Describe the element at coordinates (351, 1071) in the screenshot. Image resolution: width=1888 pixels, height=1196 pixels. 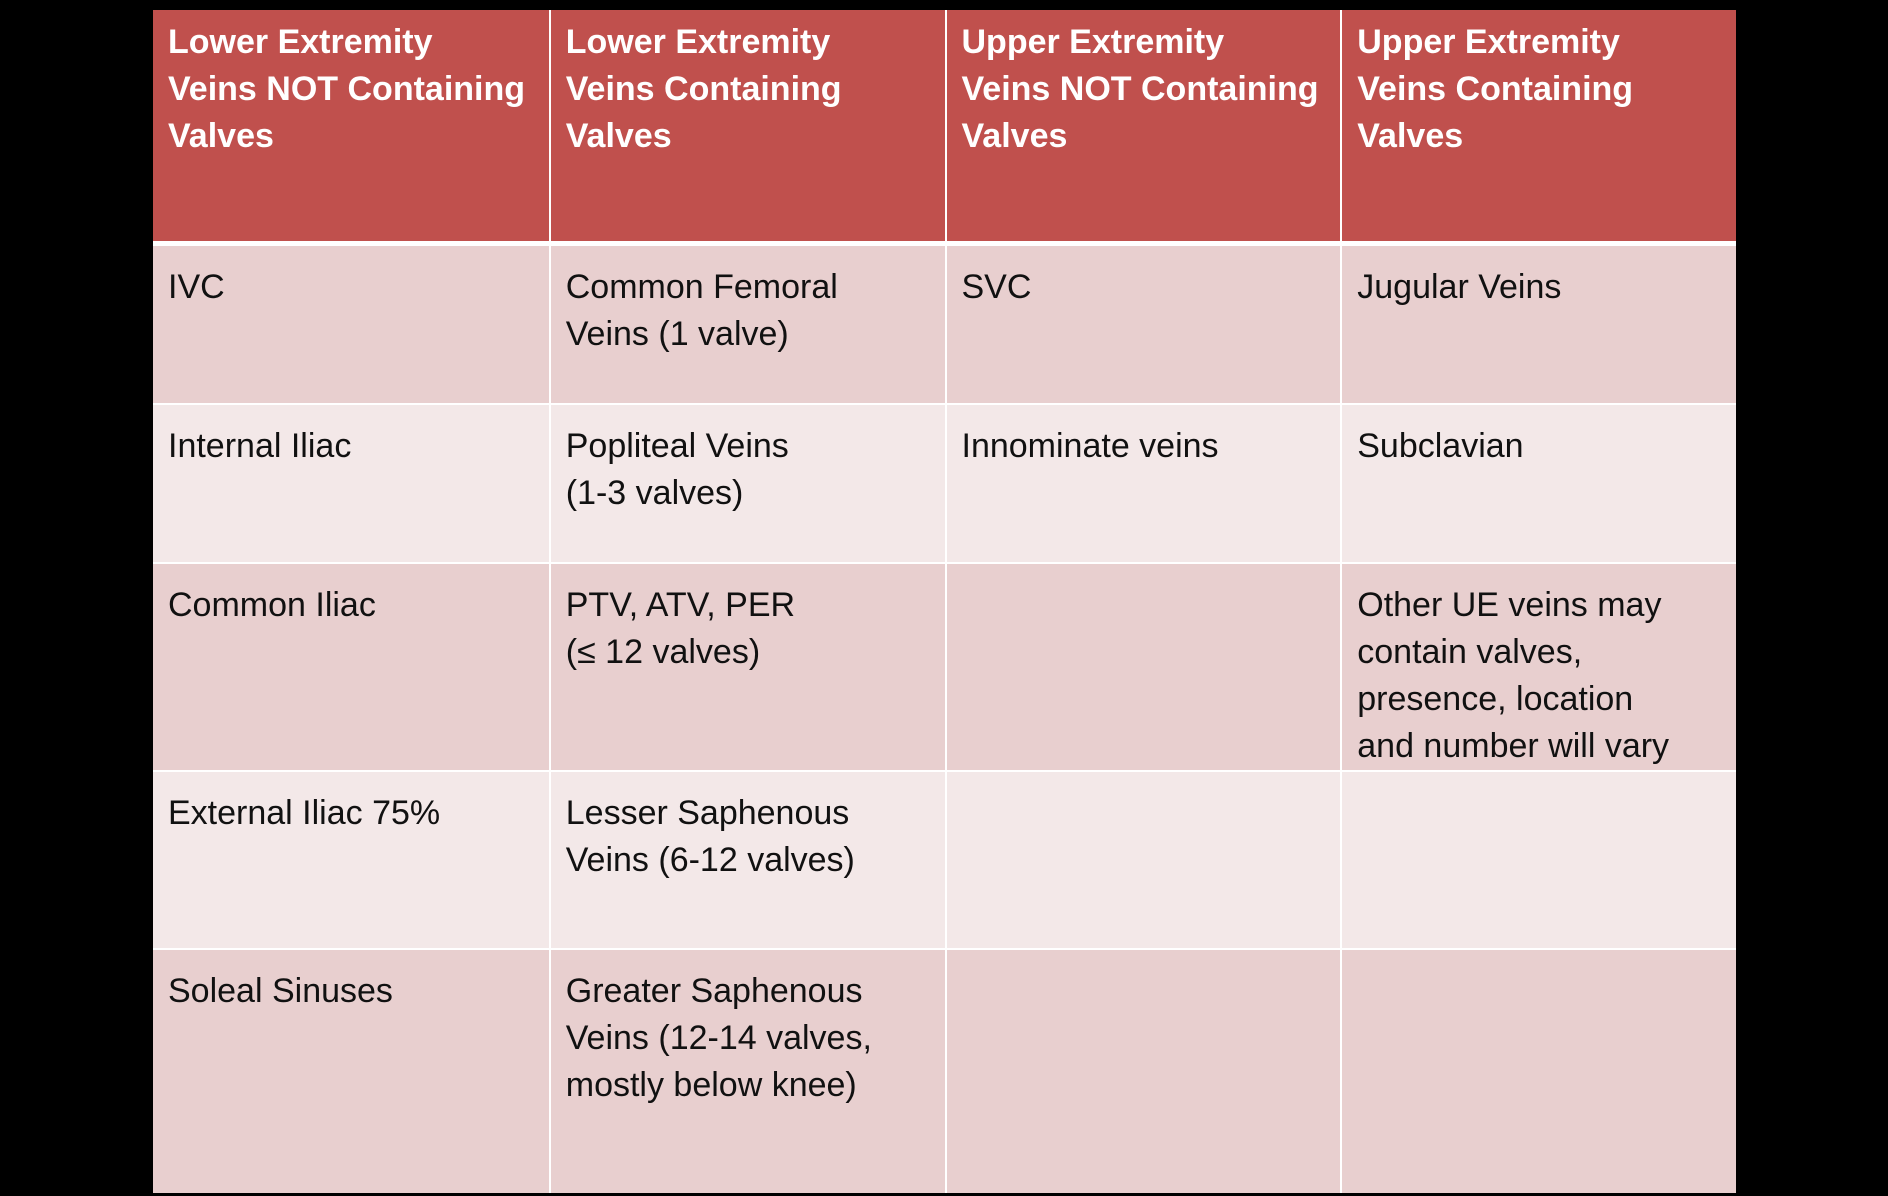
I see `cell-lower-no-valves: Soleal Sinuses` at that location.